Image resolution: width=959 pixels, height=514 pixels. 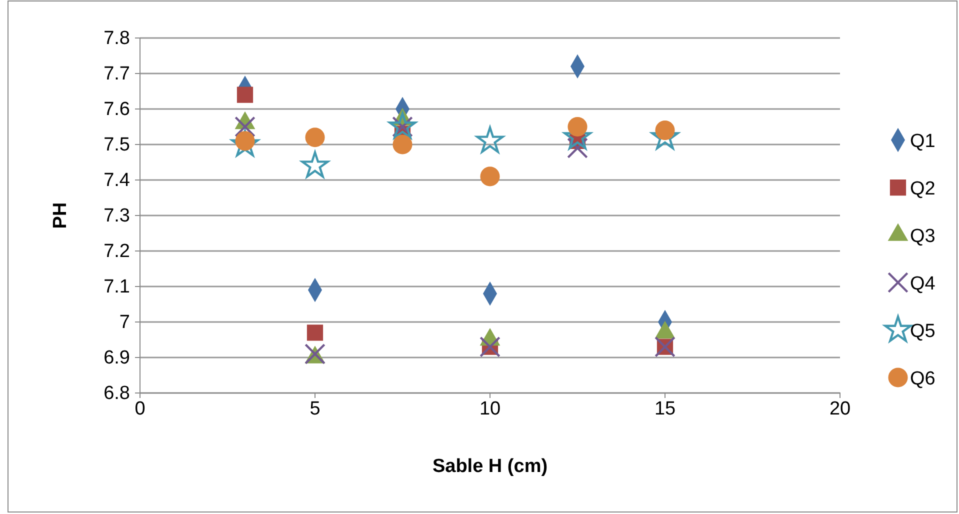 I want to click on legend-label: Q4, so click(x=923, y=284).